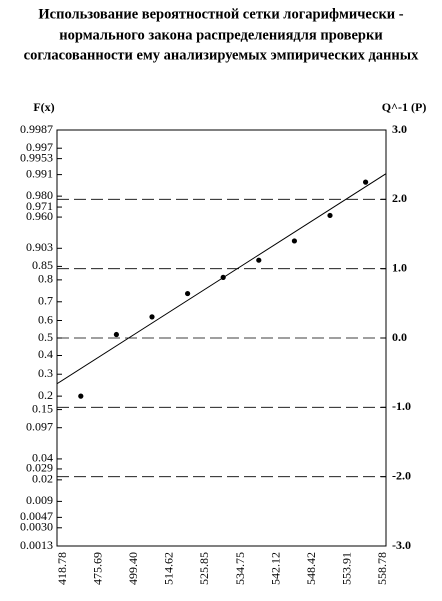 This screenshot has width=442, height=601. Describe the element at coordinates (39, 468) in the screenshot. I see `y-tick-label: 0.029` at that location.